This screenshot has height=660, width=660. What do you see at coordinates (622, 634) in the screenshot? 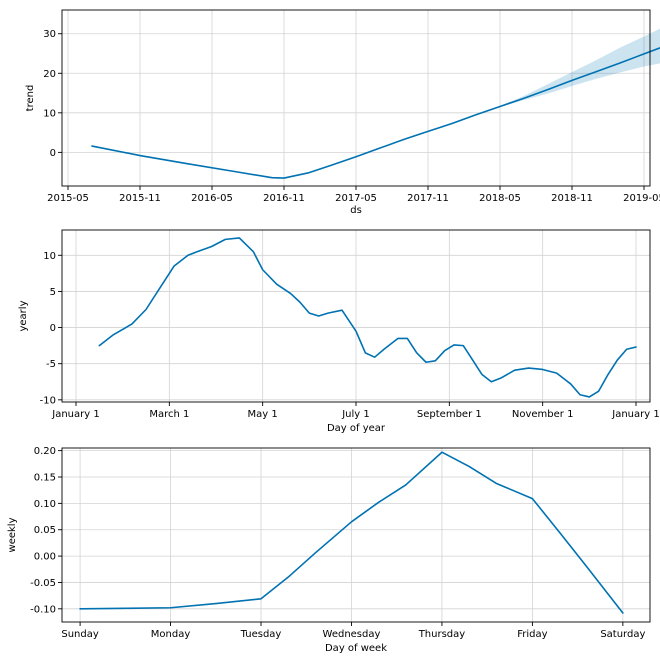
I see `x-tick-label: Saturday` at bounding box center [622, 634].